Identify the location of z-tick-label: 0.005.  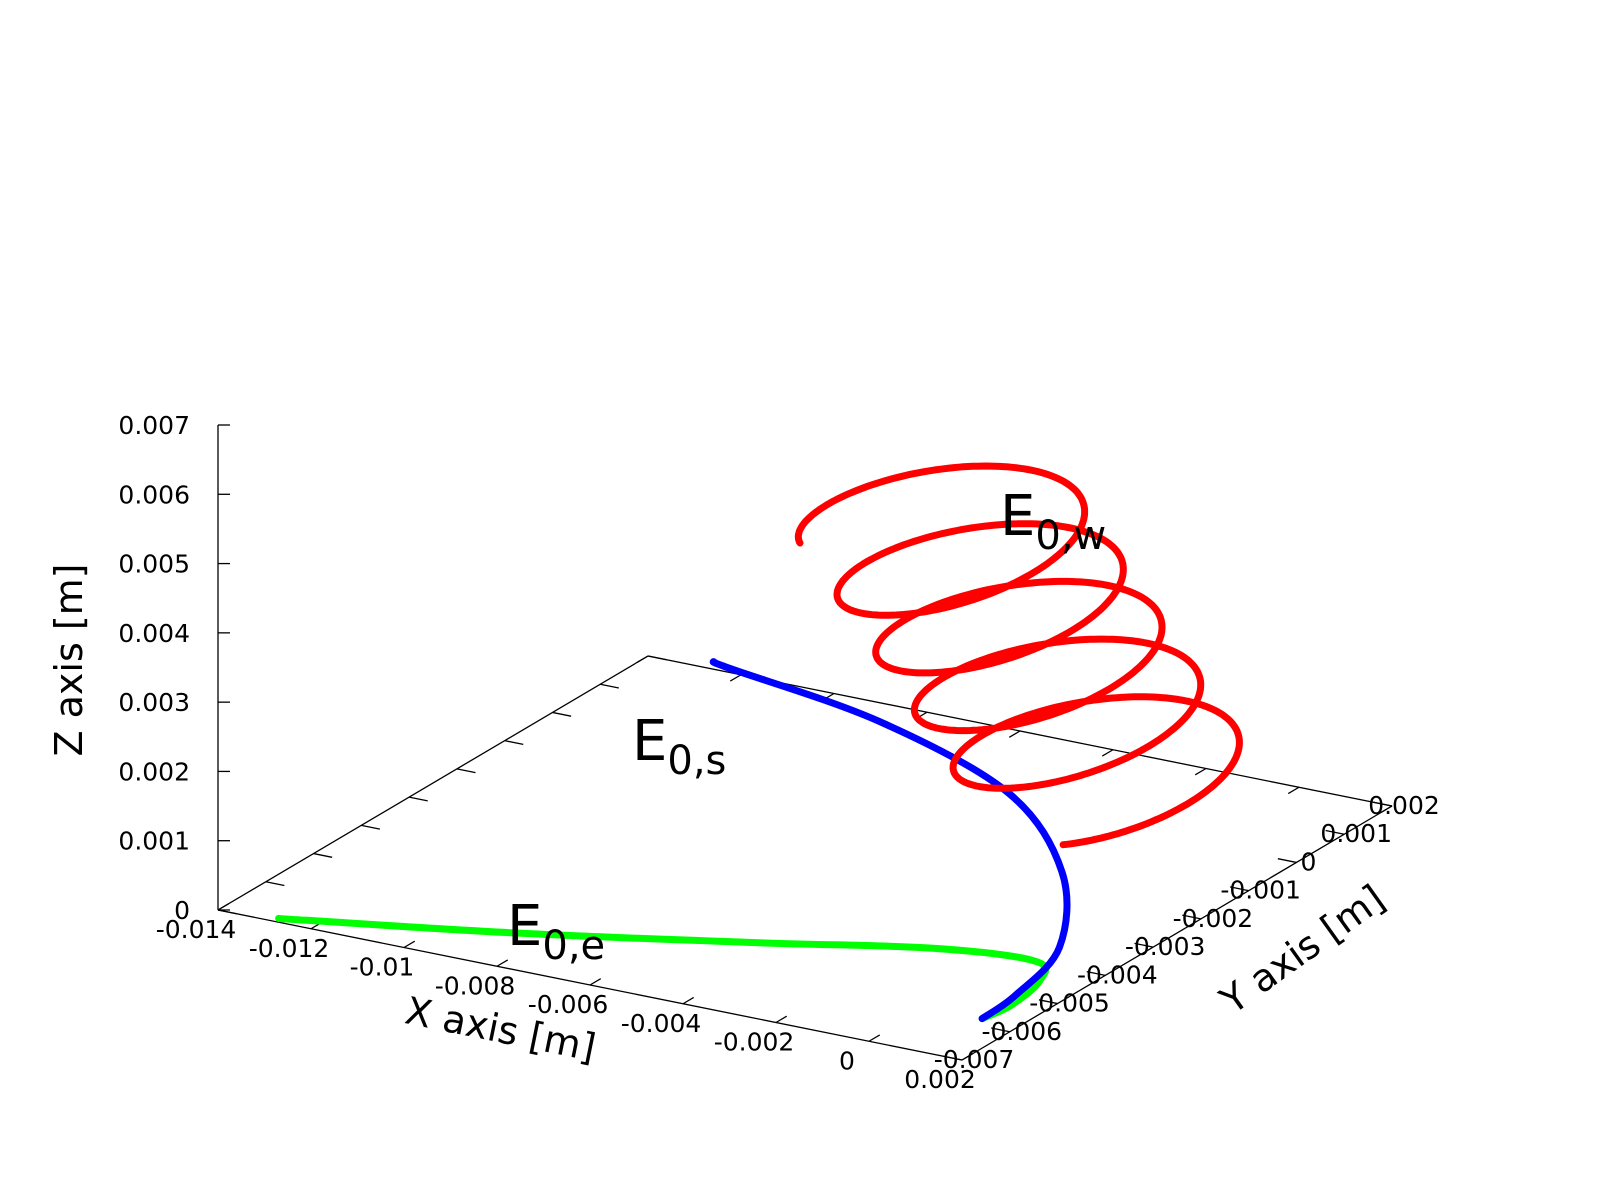
(154, 564).